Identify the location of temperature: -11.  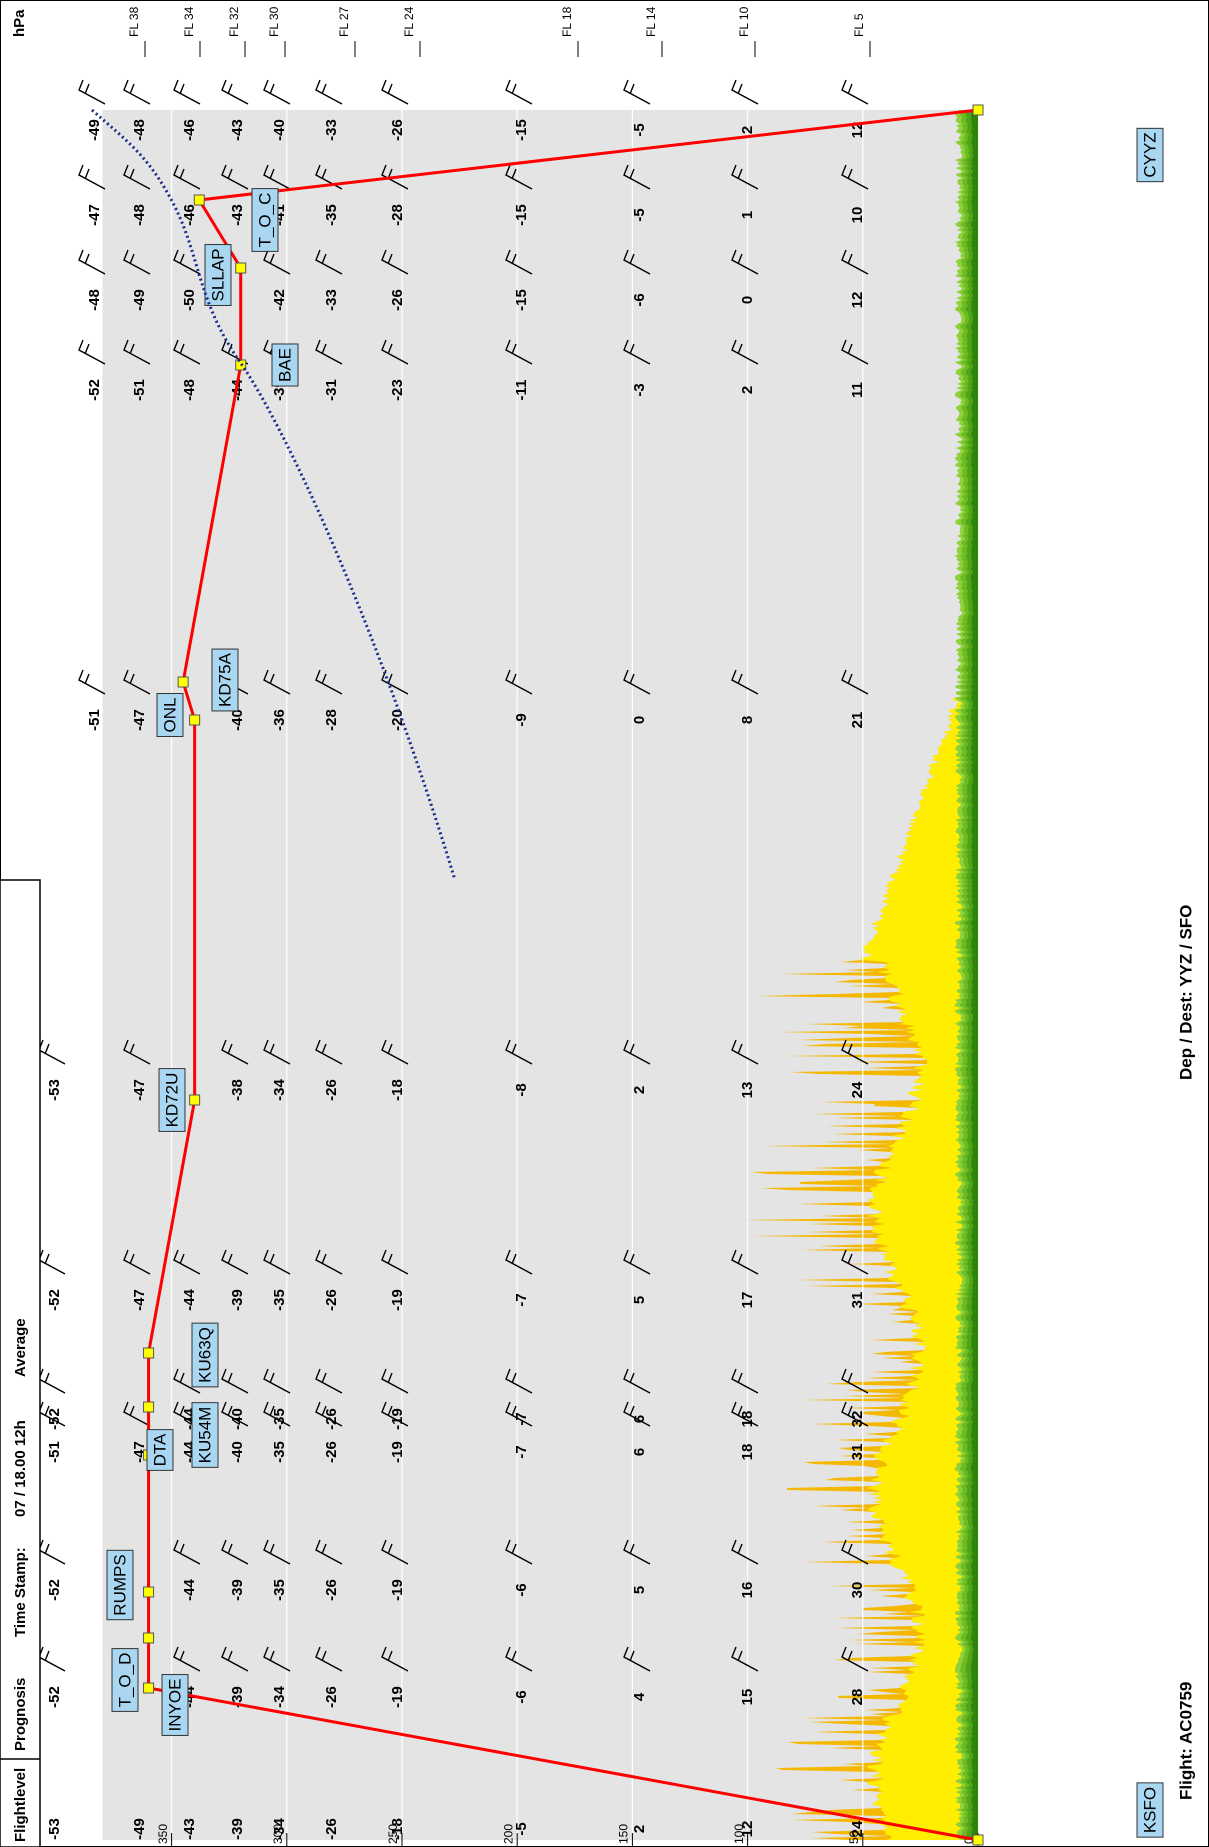
(521, 390).